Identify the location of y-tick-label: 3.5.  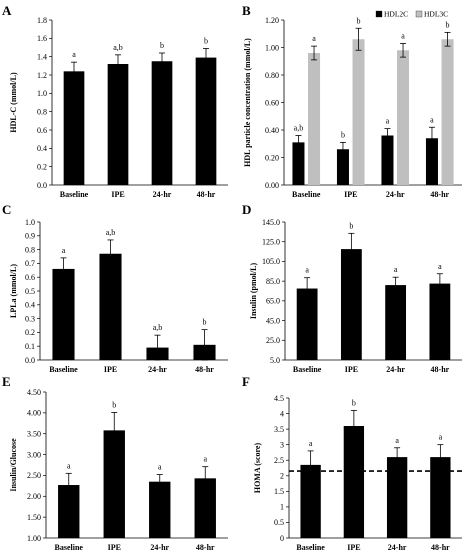
(279, 429).